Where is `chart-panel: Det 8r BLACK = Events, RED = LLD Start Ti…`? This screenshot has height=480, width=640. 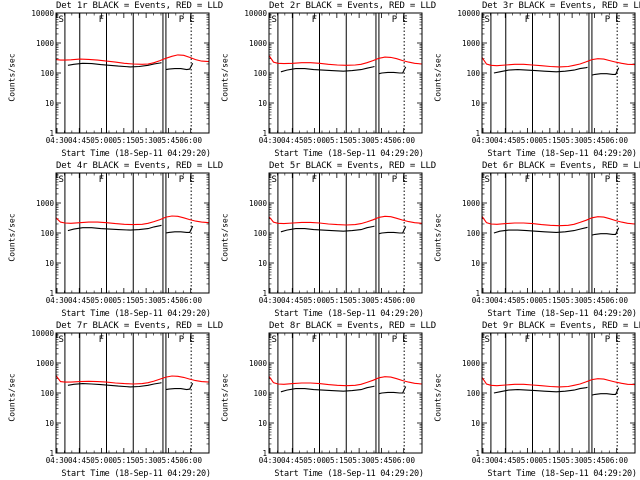
chart-panel: Det 8r BLACK = Events, RED = LLD Start Ti… is located at coordinates (325, 400).